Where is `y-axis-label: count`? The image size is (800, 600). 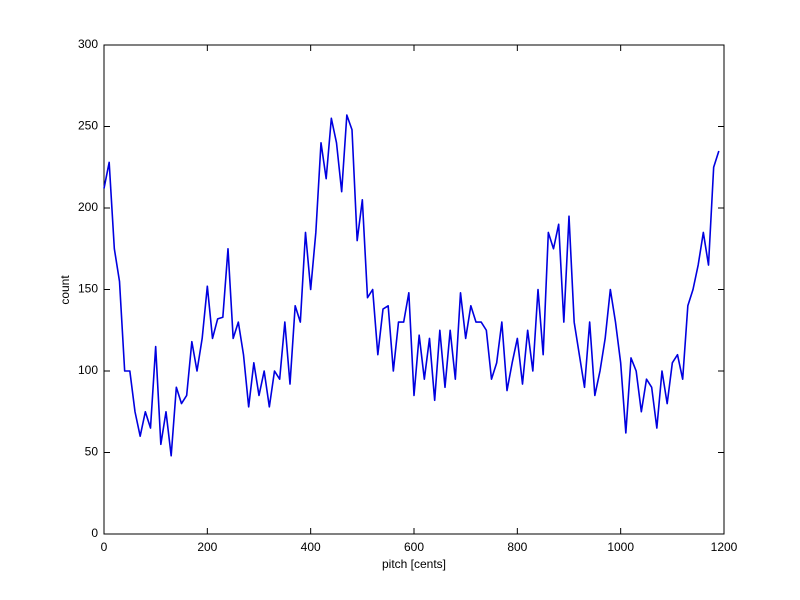 y-axis-label: count is located at coordinates (65, 290).